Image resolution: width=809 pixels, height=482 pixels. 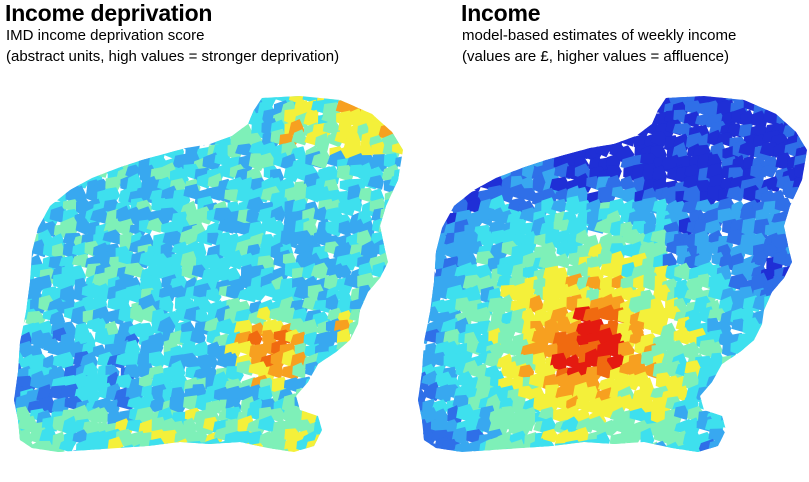 What do you see at coordinates (501, 13) in the screenshot?
I see `map-title: Income` at bounding box center [501, 13].